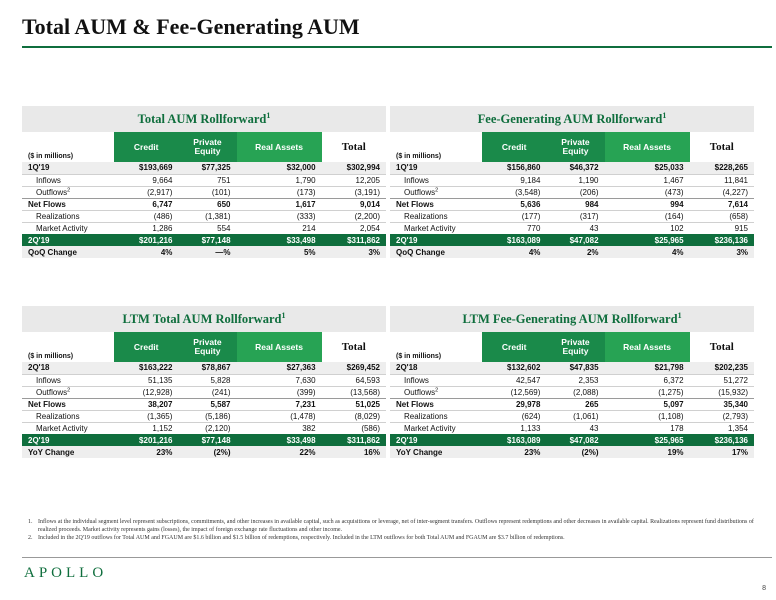 The width and height of the screenshot is (776, 600). I want to click on credit-value: 6,747, so click(146, 204).